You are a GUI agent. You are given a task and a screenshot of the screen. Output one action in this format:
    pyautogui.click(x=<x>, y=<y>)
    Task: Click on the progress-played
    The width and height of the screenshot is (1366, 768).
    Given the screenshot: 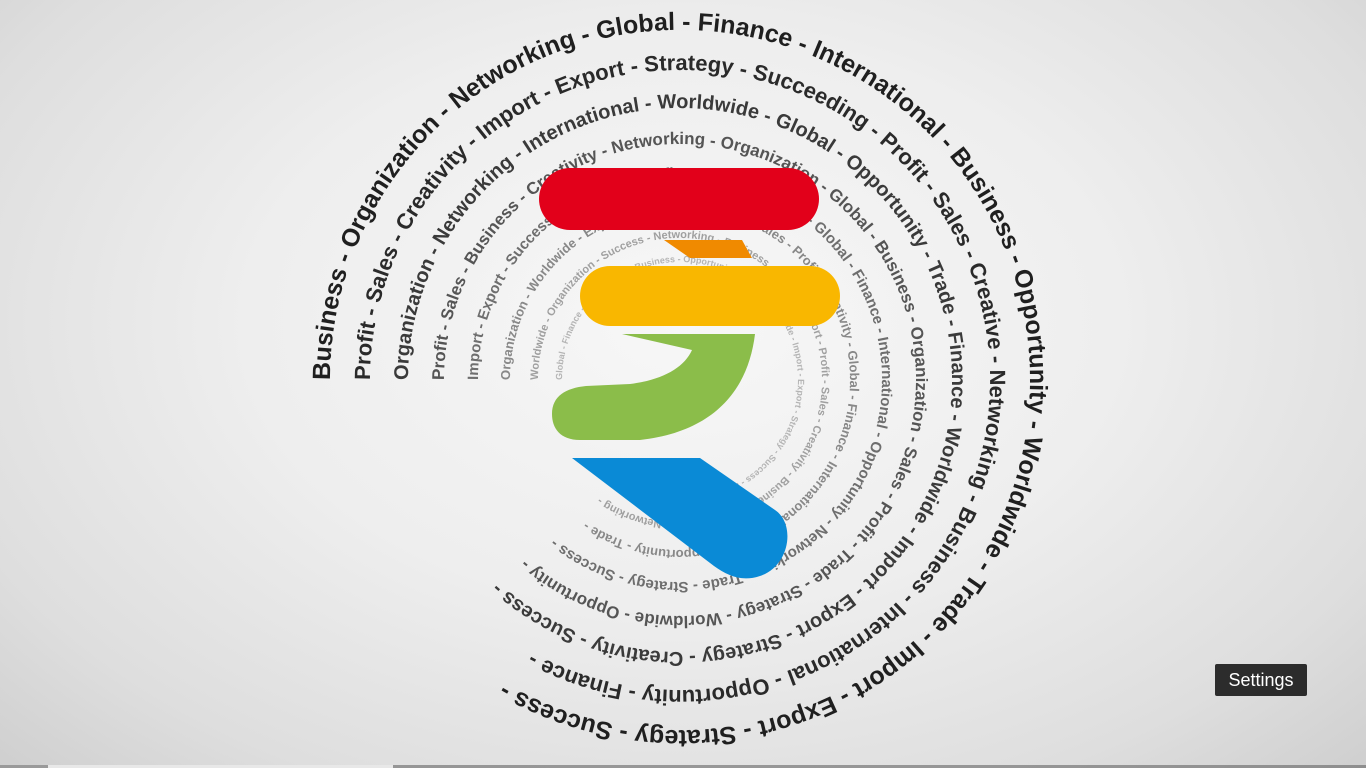 What is the action you would take?
    pyautogui.click(x=24, y=766)
    